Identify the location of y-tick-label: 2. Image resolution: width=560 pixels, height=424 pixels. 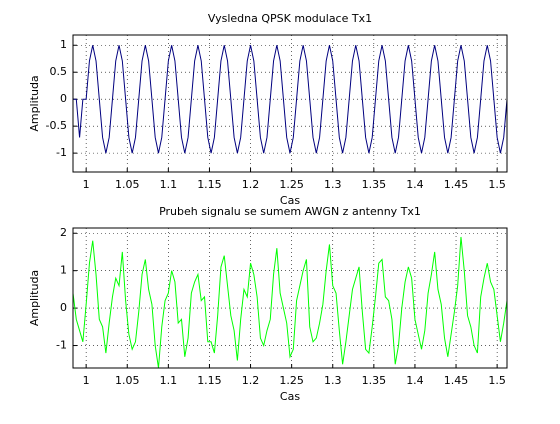
(63, 232).